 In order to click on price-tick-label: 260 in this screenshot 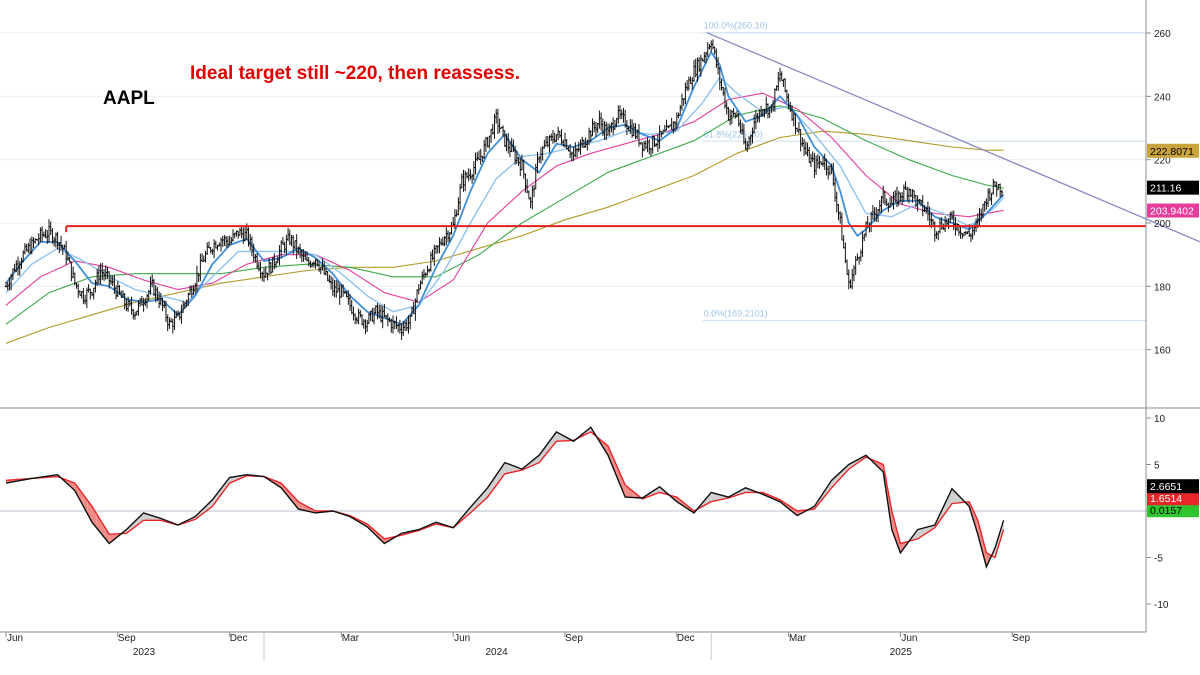, I will do `click(1162, 34)`.